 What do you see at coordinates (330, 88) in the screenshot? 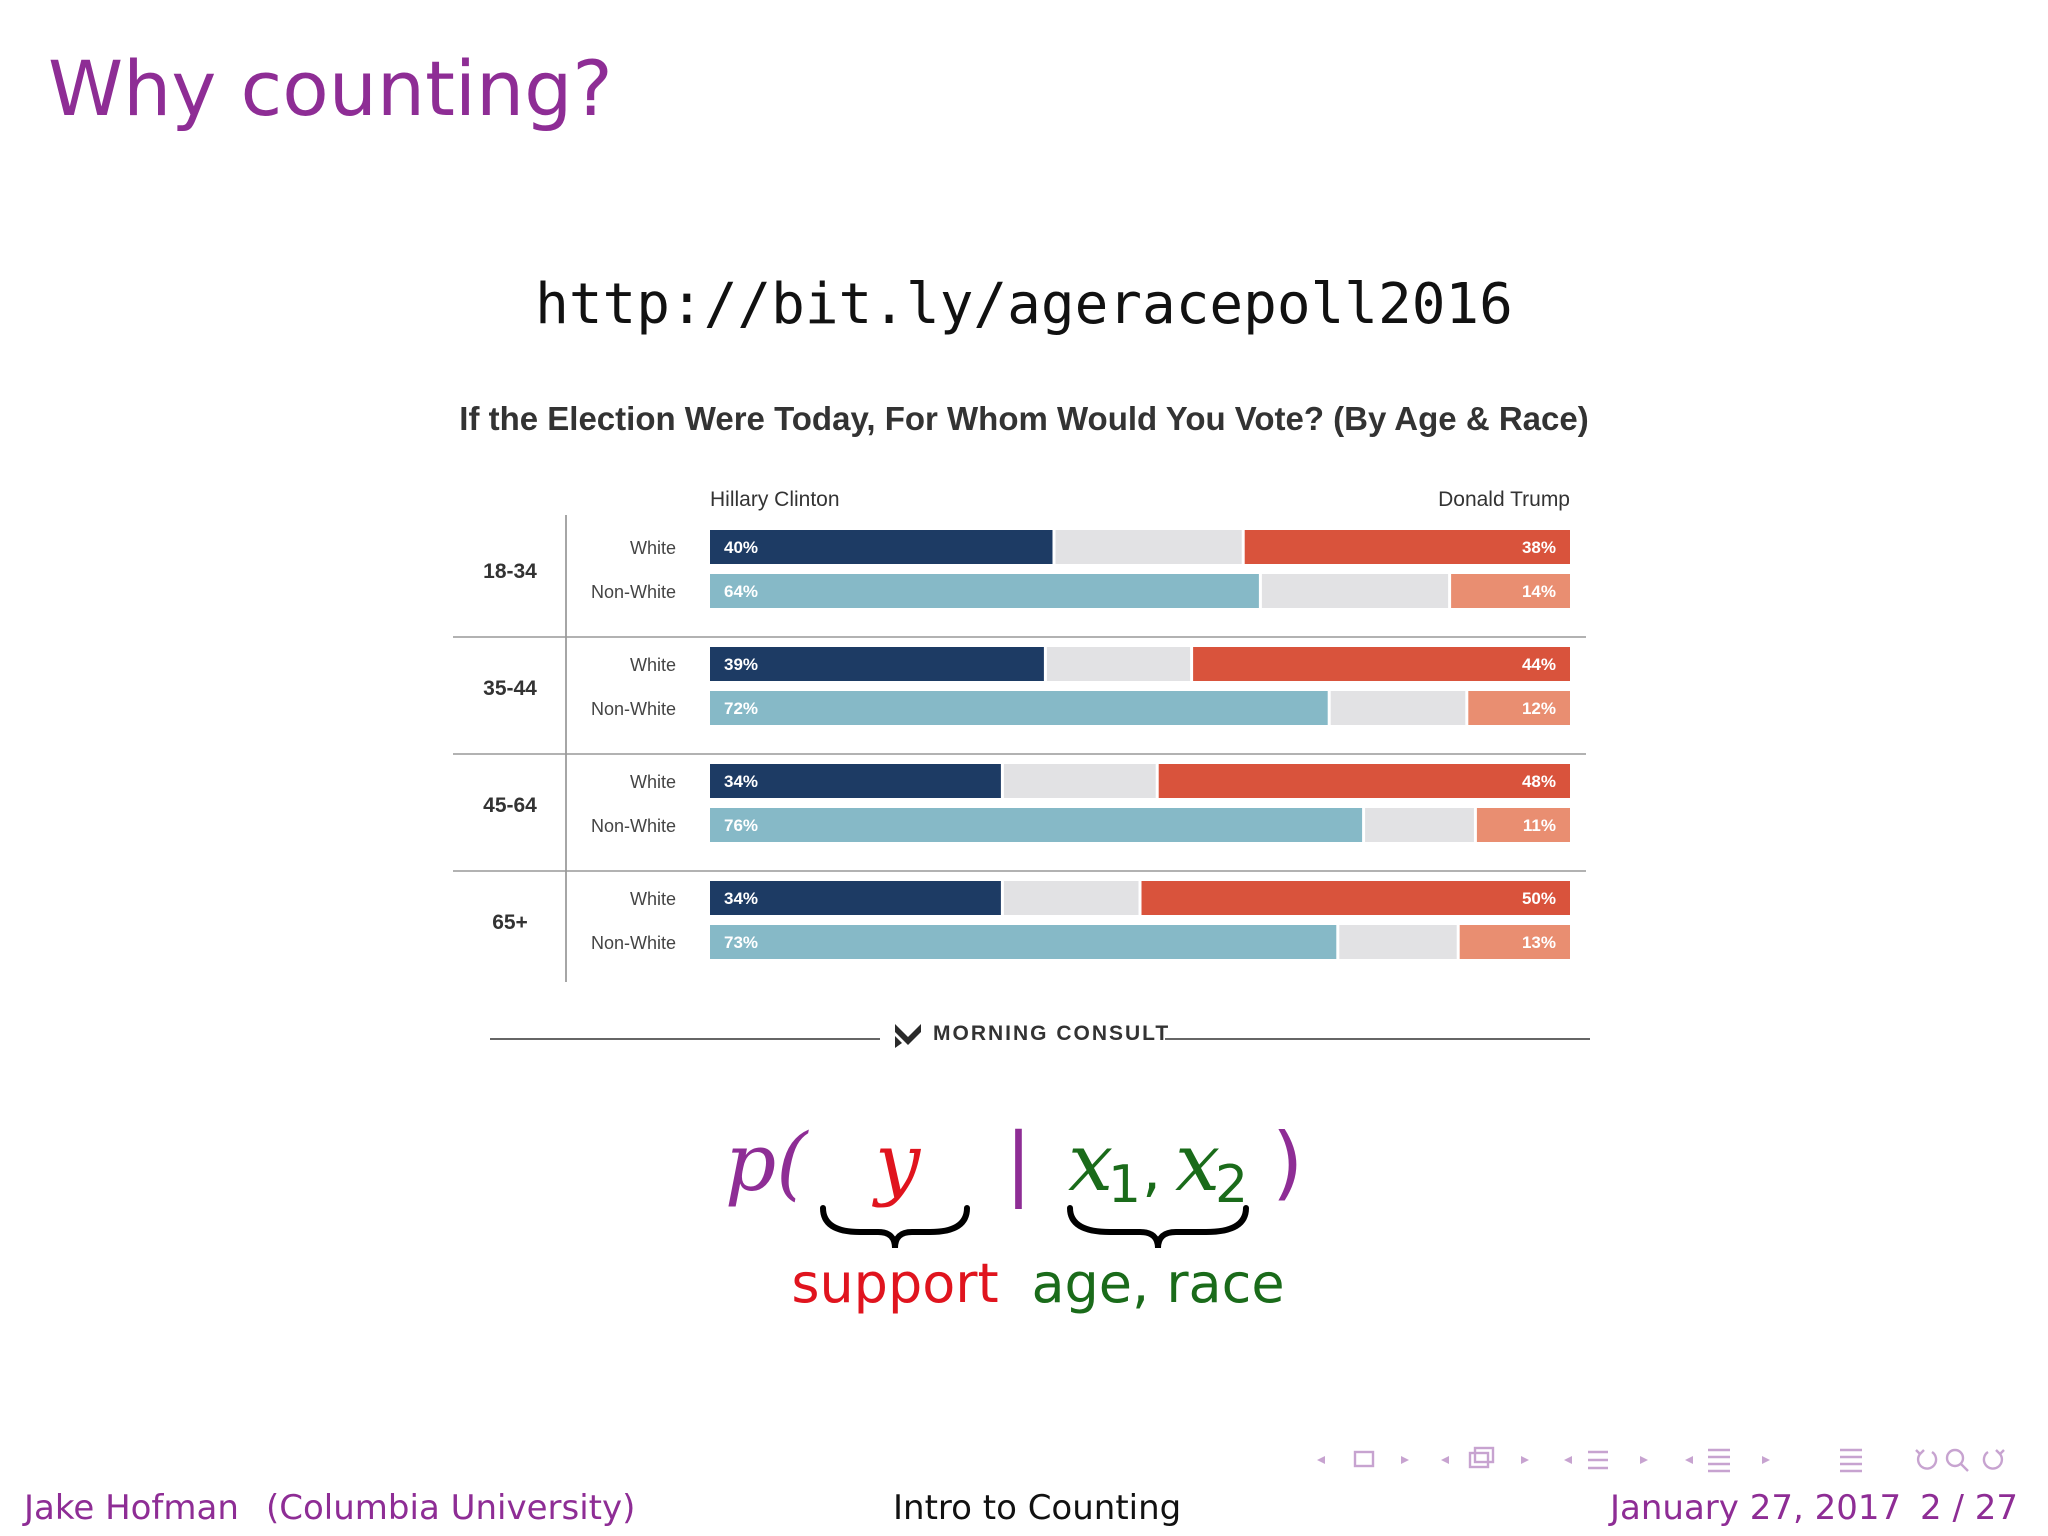
I see `slide-title: Why counting?` at bounding box center [330, 88].